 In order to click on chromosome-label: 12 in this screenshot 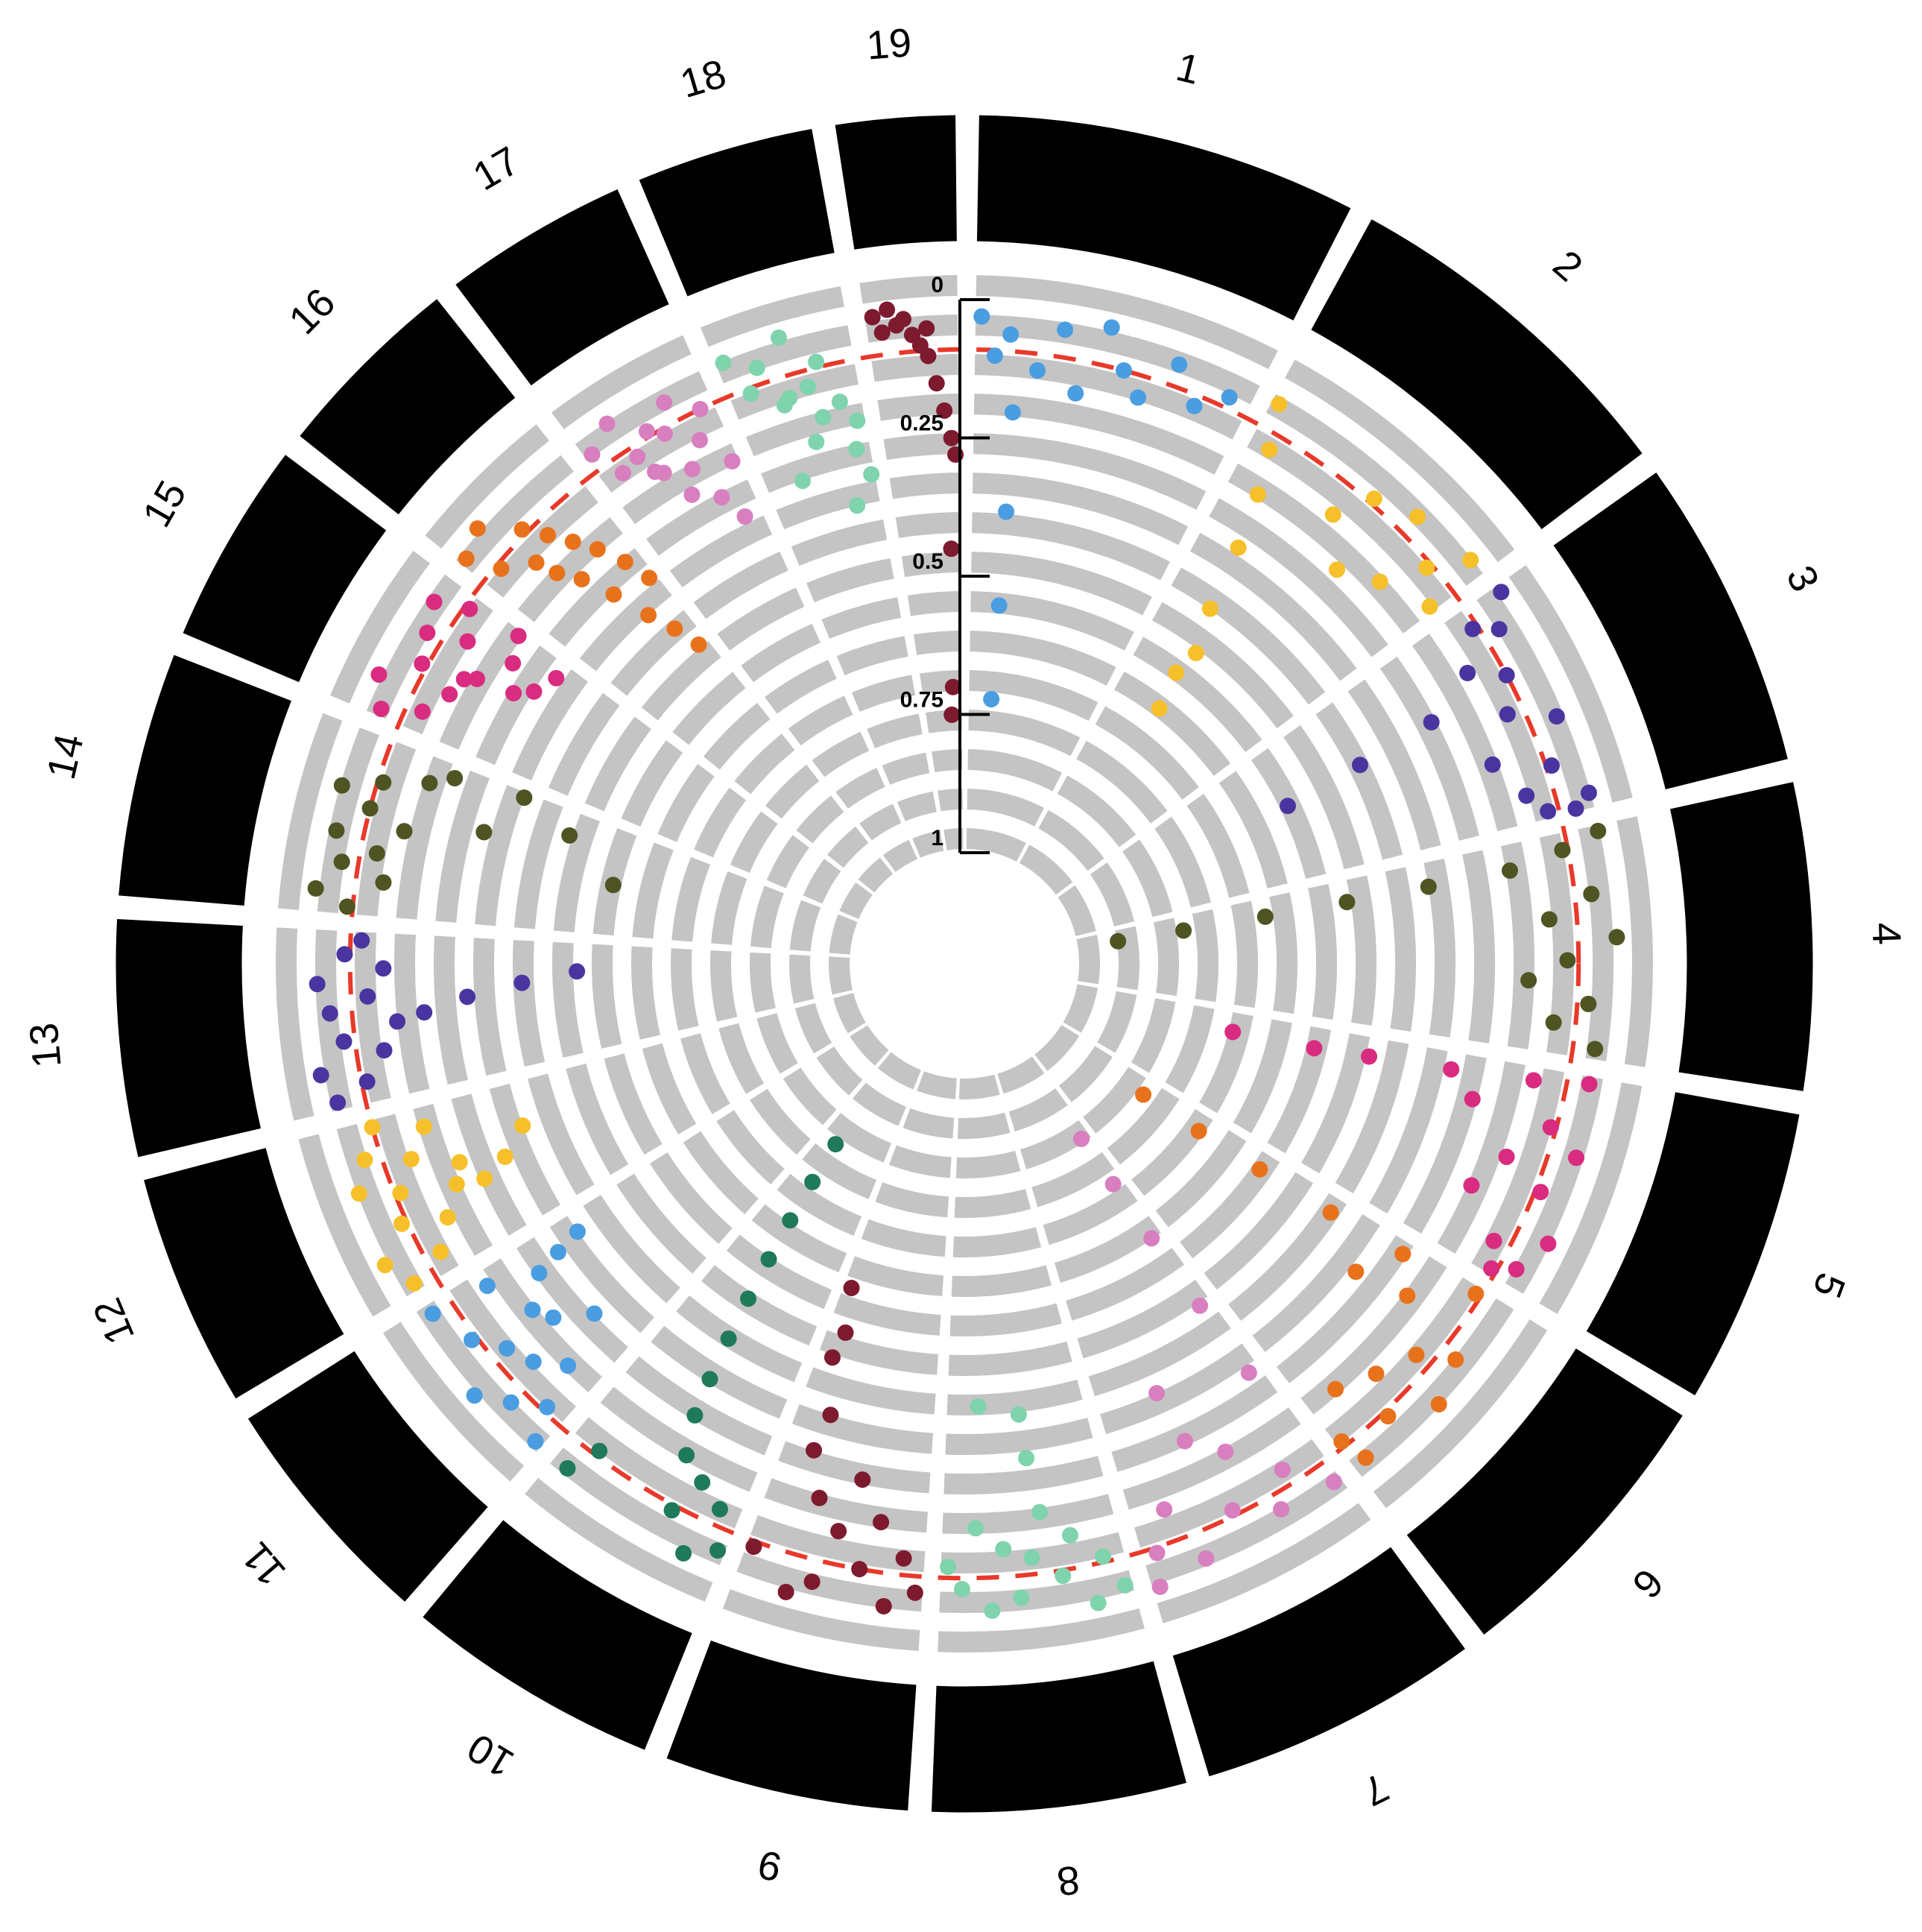, I will do `click(114, 1321)`.